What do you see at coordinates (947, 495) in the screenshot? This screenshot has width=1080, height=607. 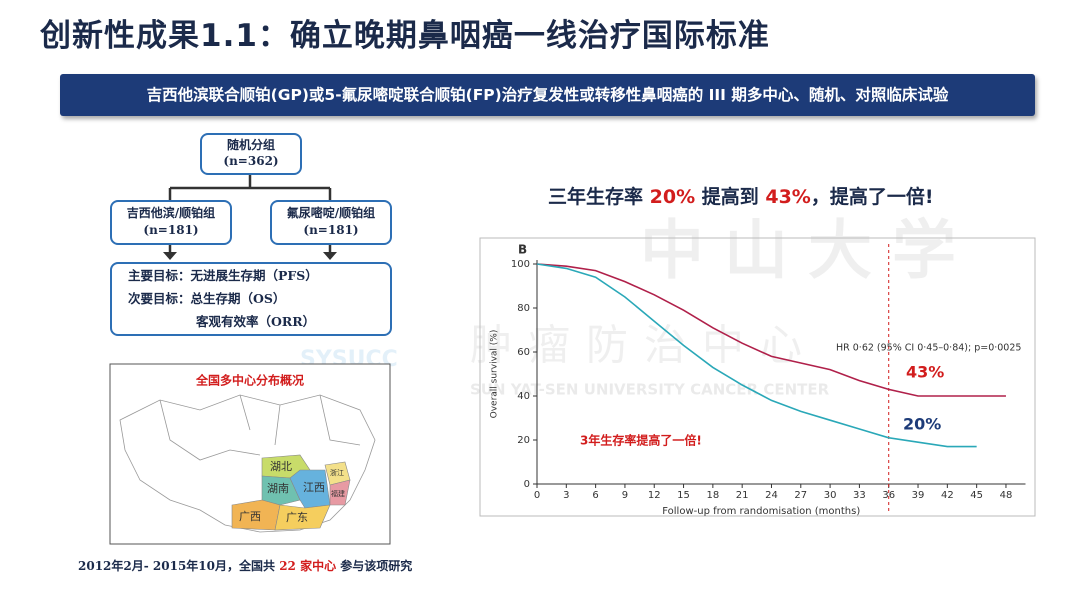 I see `x-tick-label: 42` at bounding box center [947, 495].